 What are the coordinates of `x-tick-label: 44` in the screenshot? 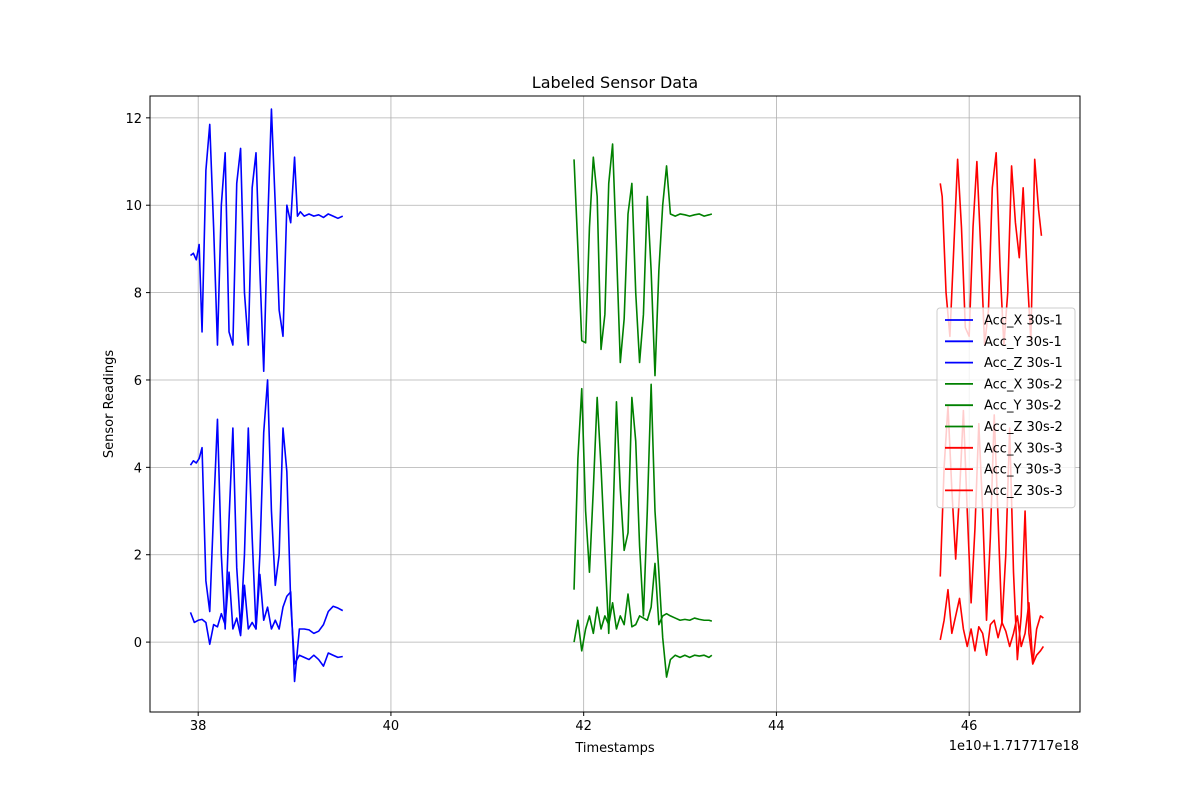 It's located at (776, 726).